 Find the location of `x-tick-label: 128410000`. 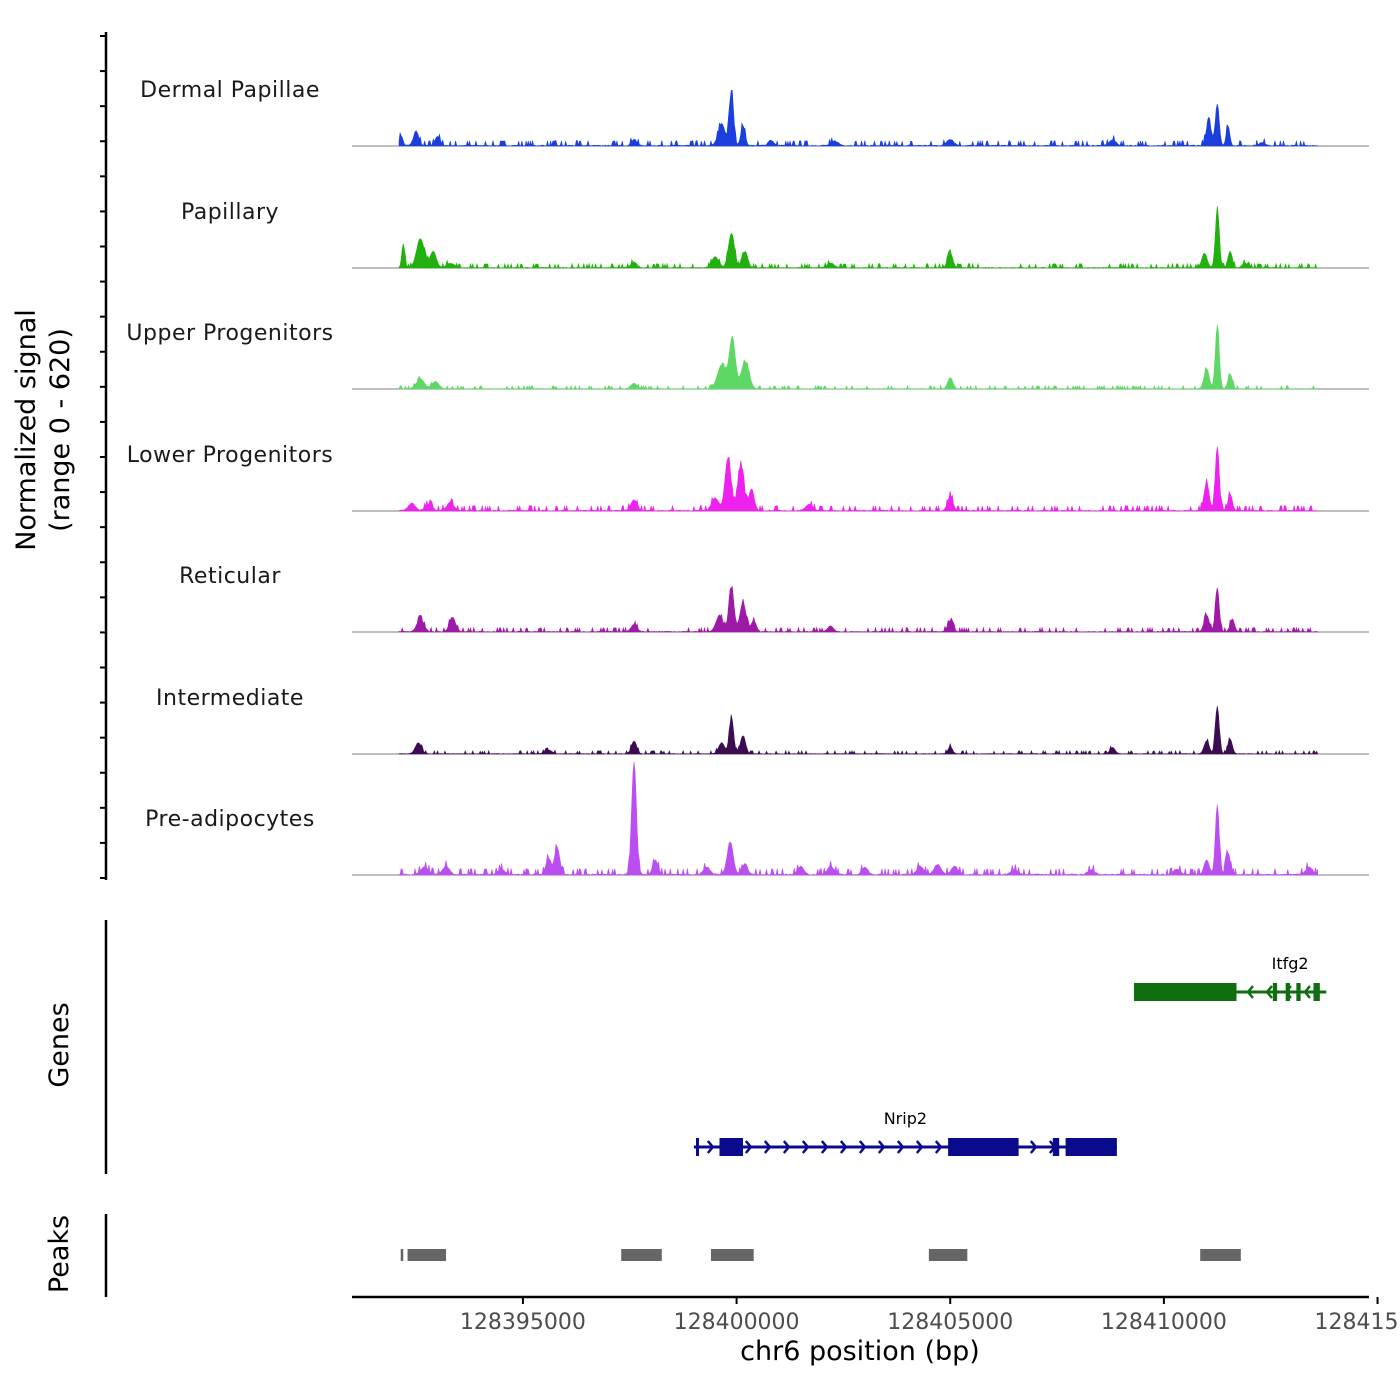

x-tick-label: 128410000 is located at coordinates (1164, 1322).